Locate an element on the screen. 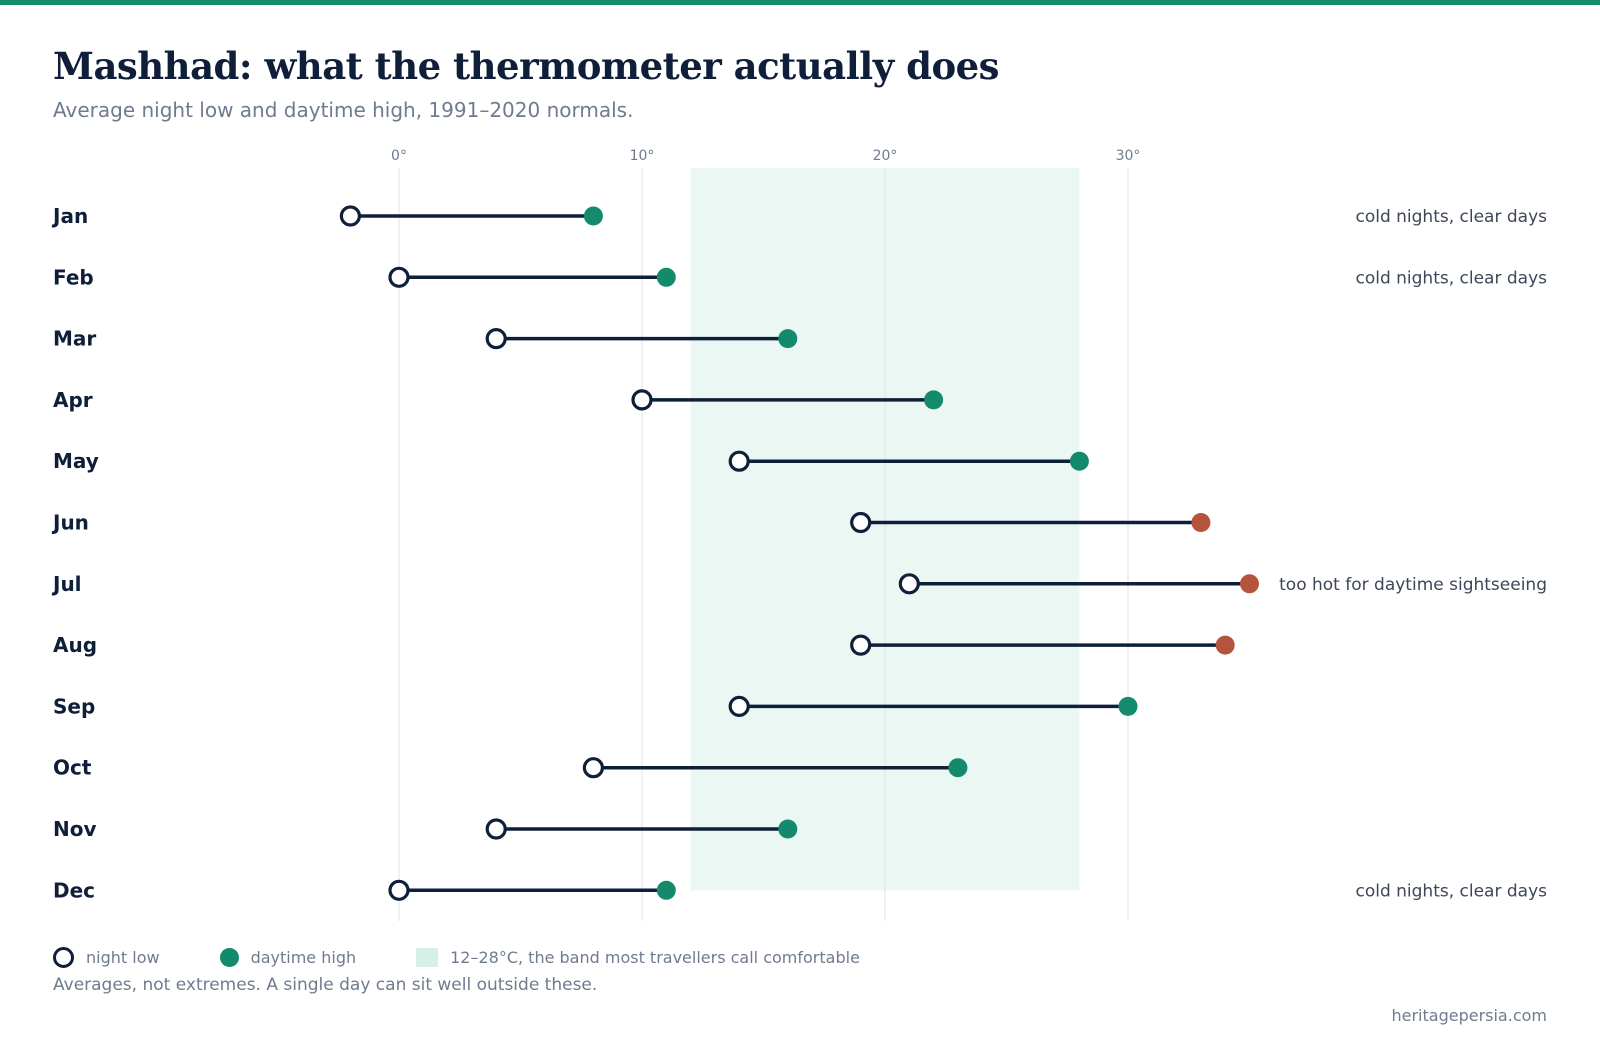 Image resolution: width=1600 pixels, height=1042 pixels. month-label: Jan is located at coordinates (69, 216).